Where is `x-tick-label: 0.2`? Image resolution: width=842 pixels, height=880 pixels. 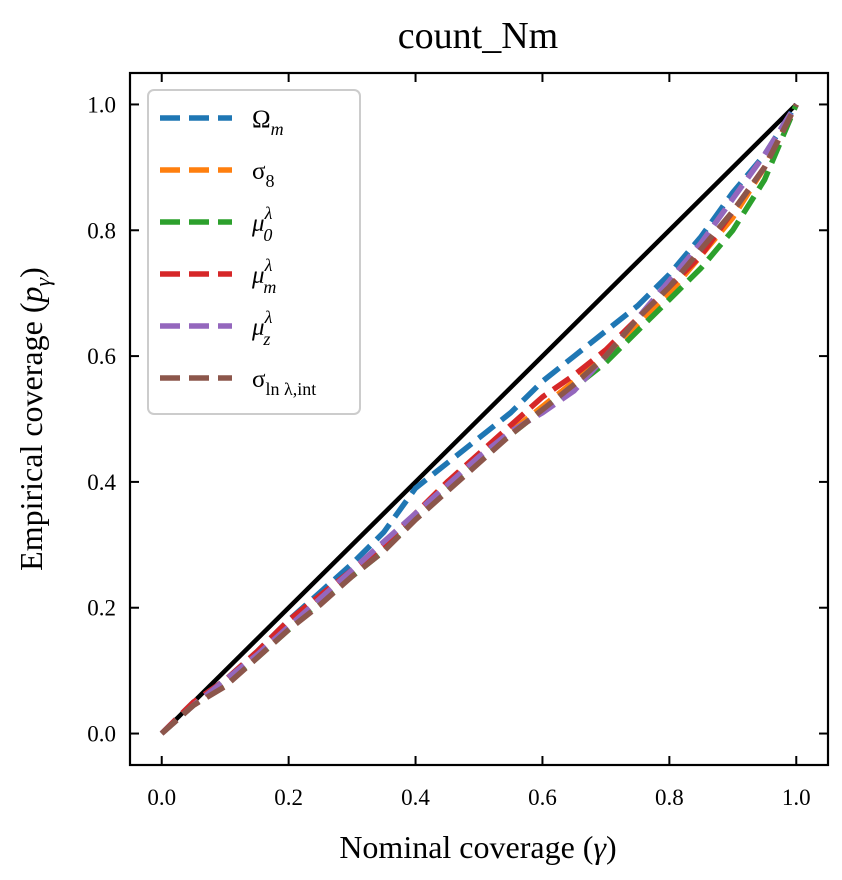 x-tick-label: 0.2 is located at coordinates (288, 797).